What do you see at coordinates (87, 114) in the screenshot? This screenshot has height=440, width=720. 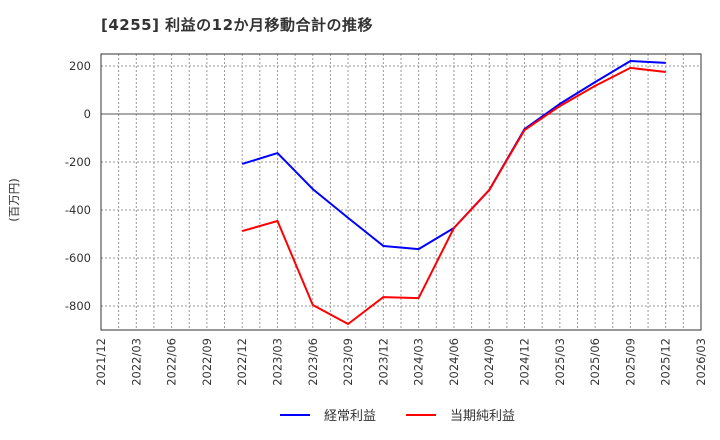 I see `y-tick-label: 0` at bounding box center [87, 114].